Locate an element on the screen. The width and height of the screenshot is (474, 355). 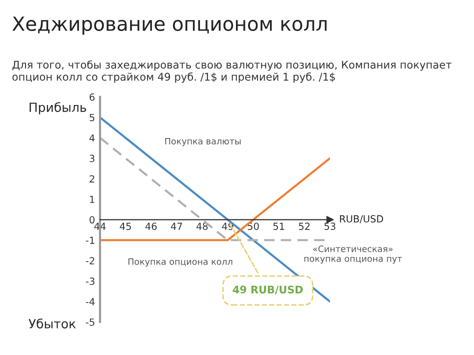
y-tick-label: 4 is located at coordinates (92, 138).